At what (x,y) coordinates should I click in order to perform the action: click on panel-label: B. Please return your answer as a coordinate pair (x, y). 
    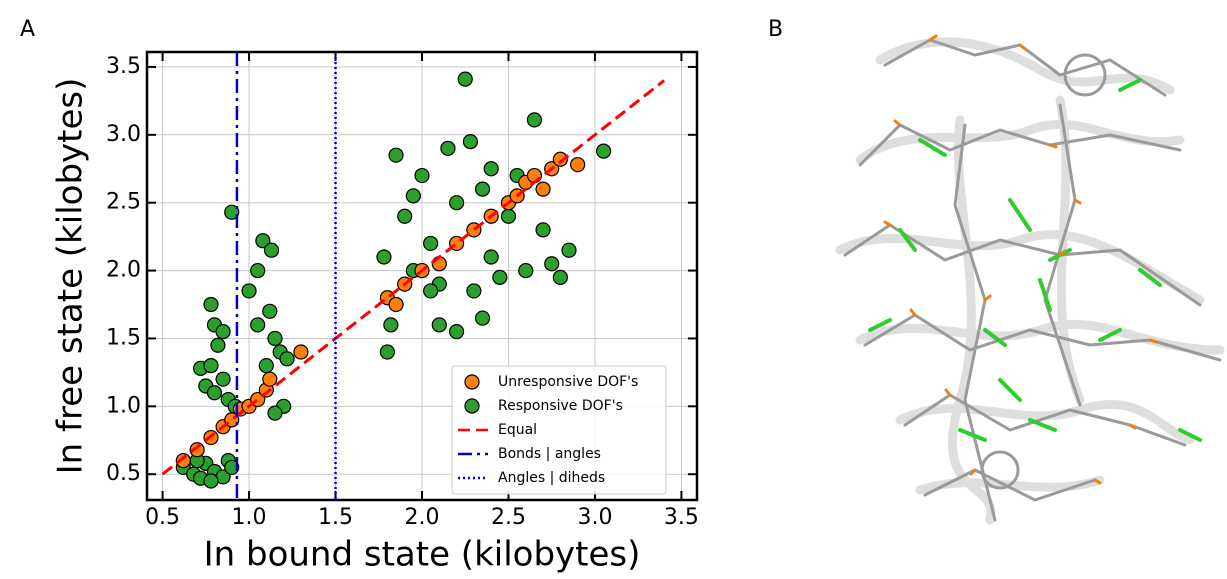
    Looking at the image, I should click on (775, 29).